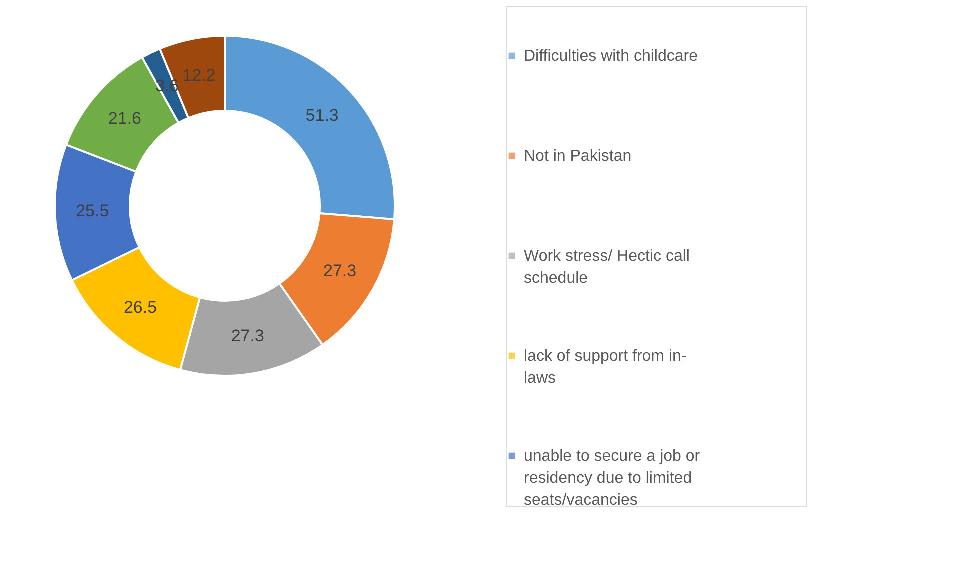  I want to click on data-label: 51.3, so click(322, 116).